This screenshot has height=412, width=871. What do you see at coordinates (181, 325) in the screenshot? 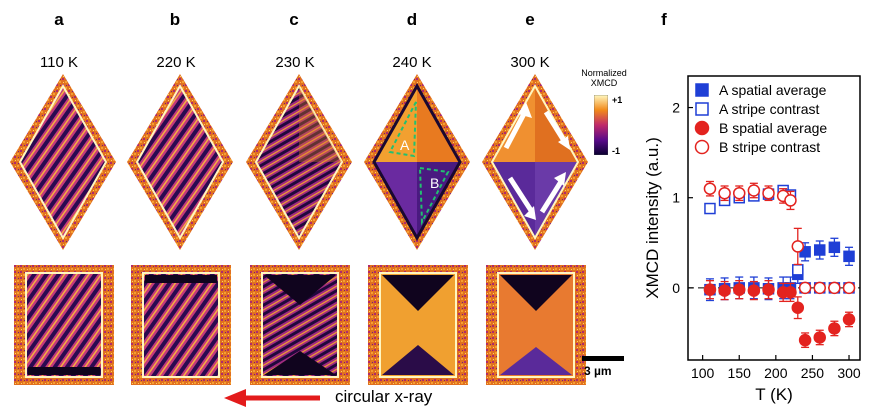
I see `xmcd-rectangle-image-b` at bounding box center [181, 325].